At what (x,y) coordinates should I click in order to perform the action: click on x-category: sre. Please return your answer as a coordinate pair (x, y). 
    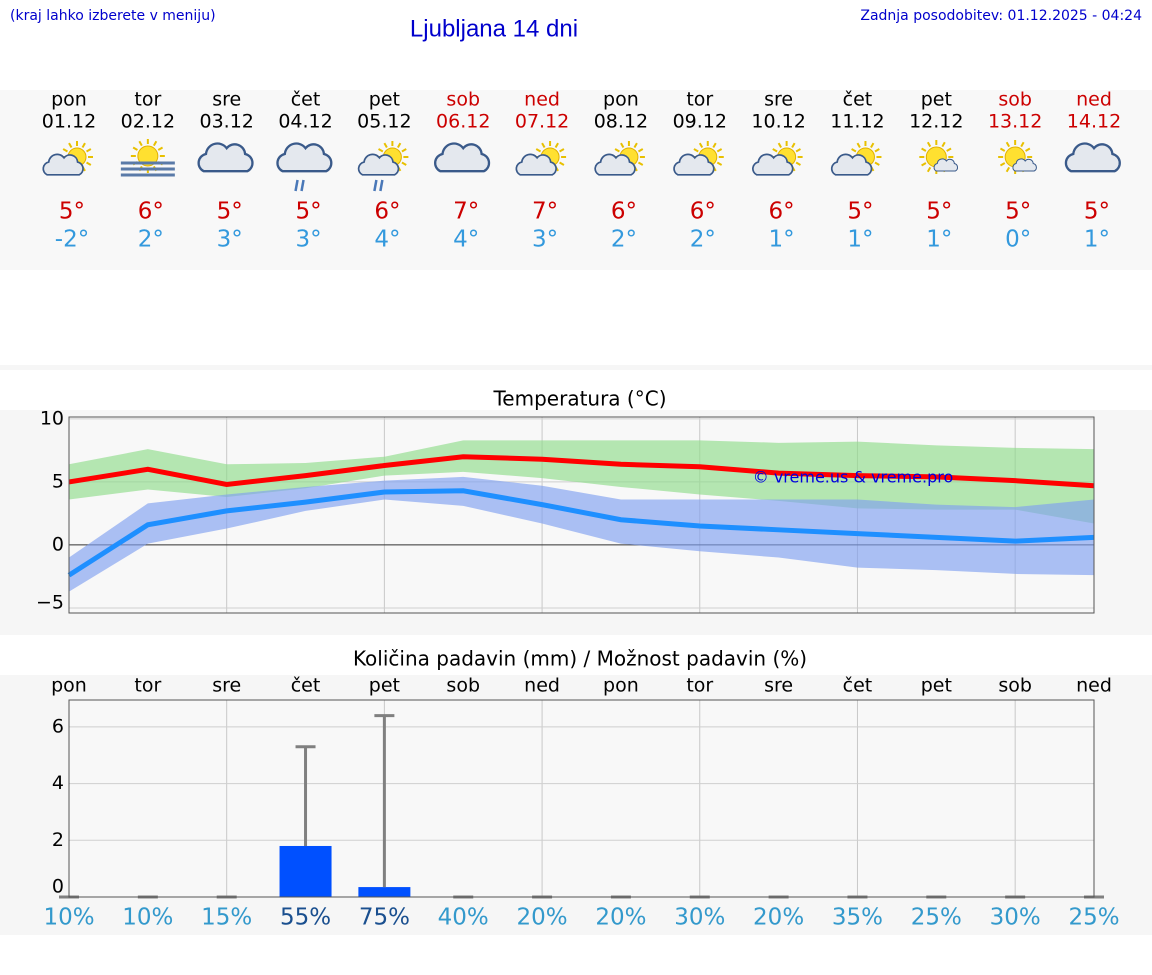
    Looking at the image, I should click on (226, 686).